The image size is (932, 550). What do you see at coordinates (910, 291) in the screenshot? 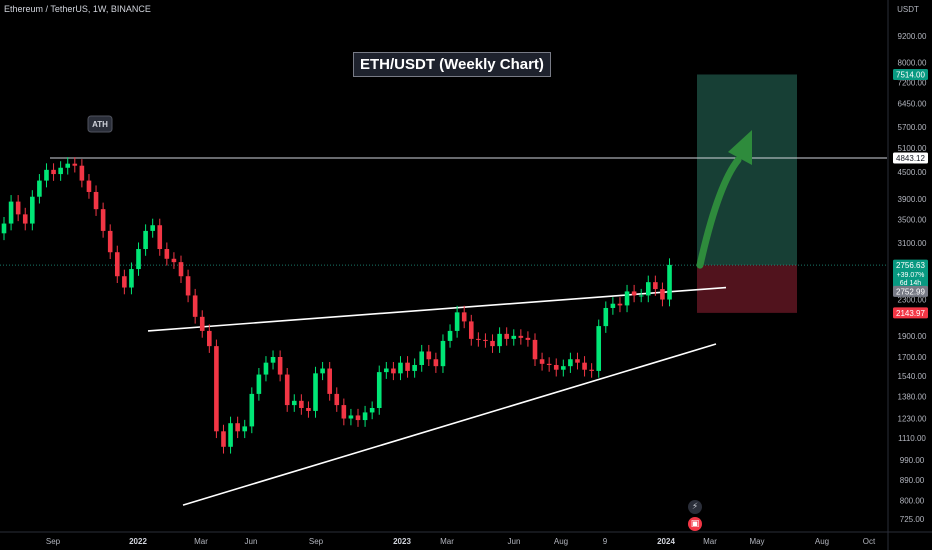
I see `price-label-grey: 2752.99` at bounding box center [910, 291].